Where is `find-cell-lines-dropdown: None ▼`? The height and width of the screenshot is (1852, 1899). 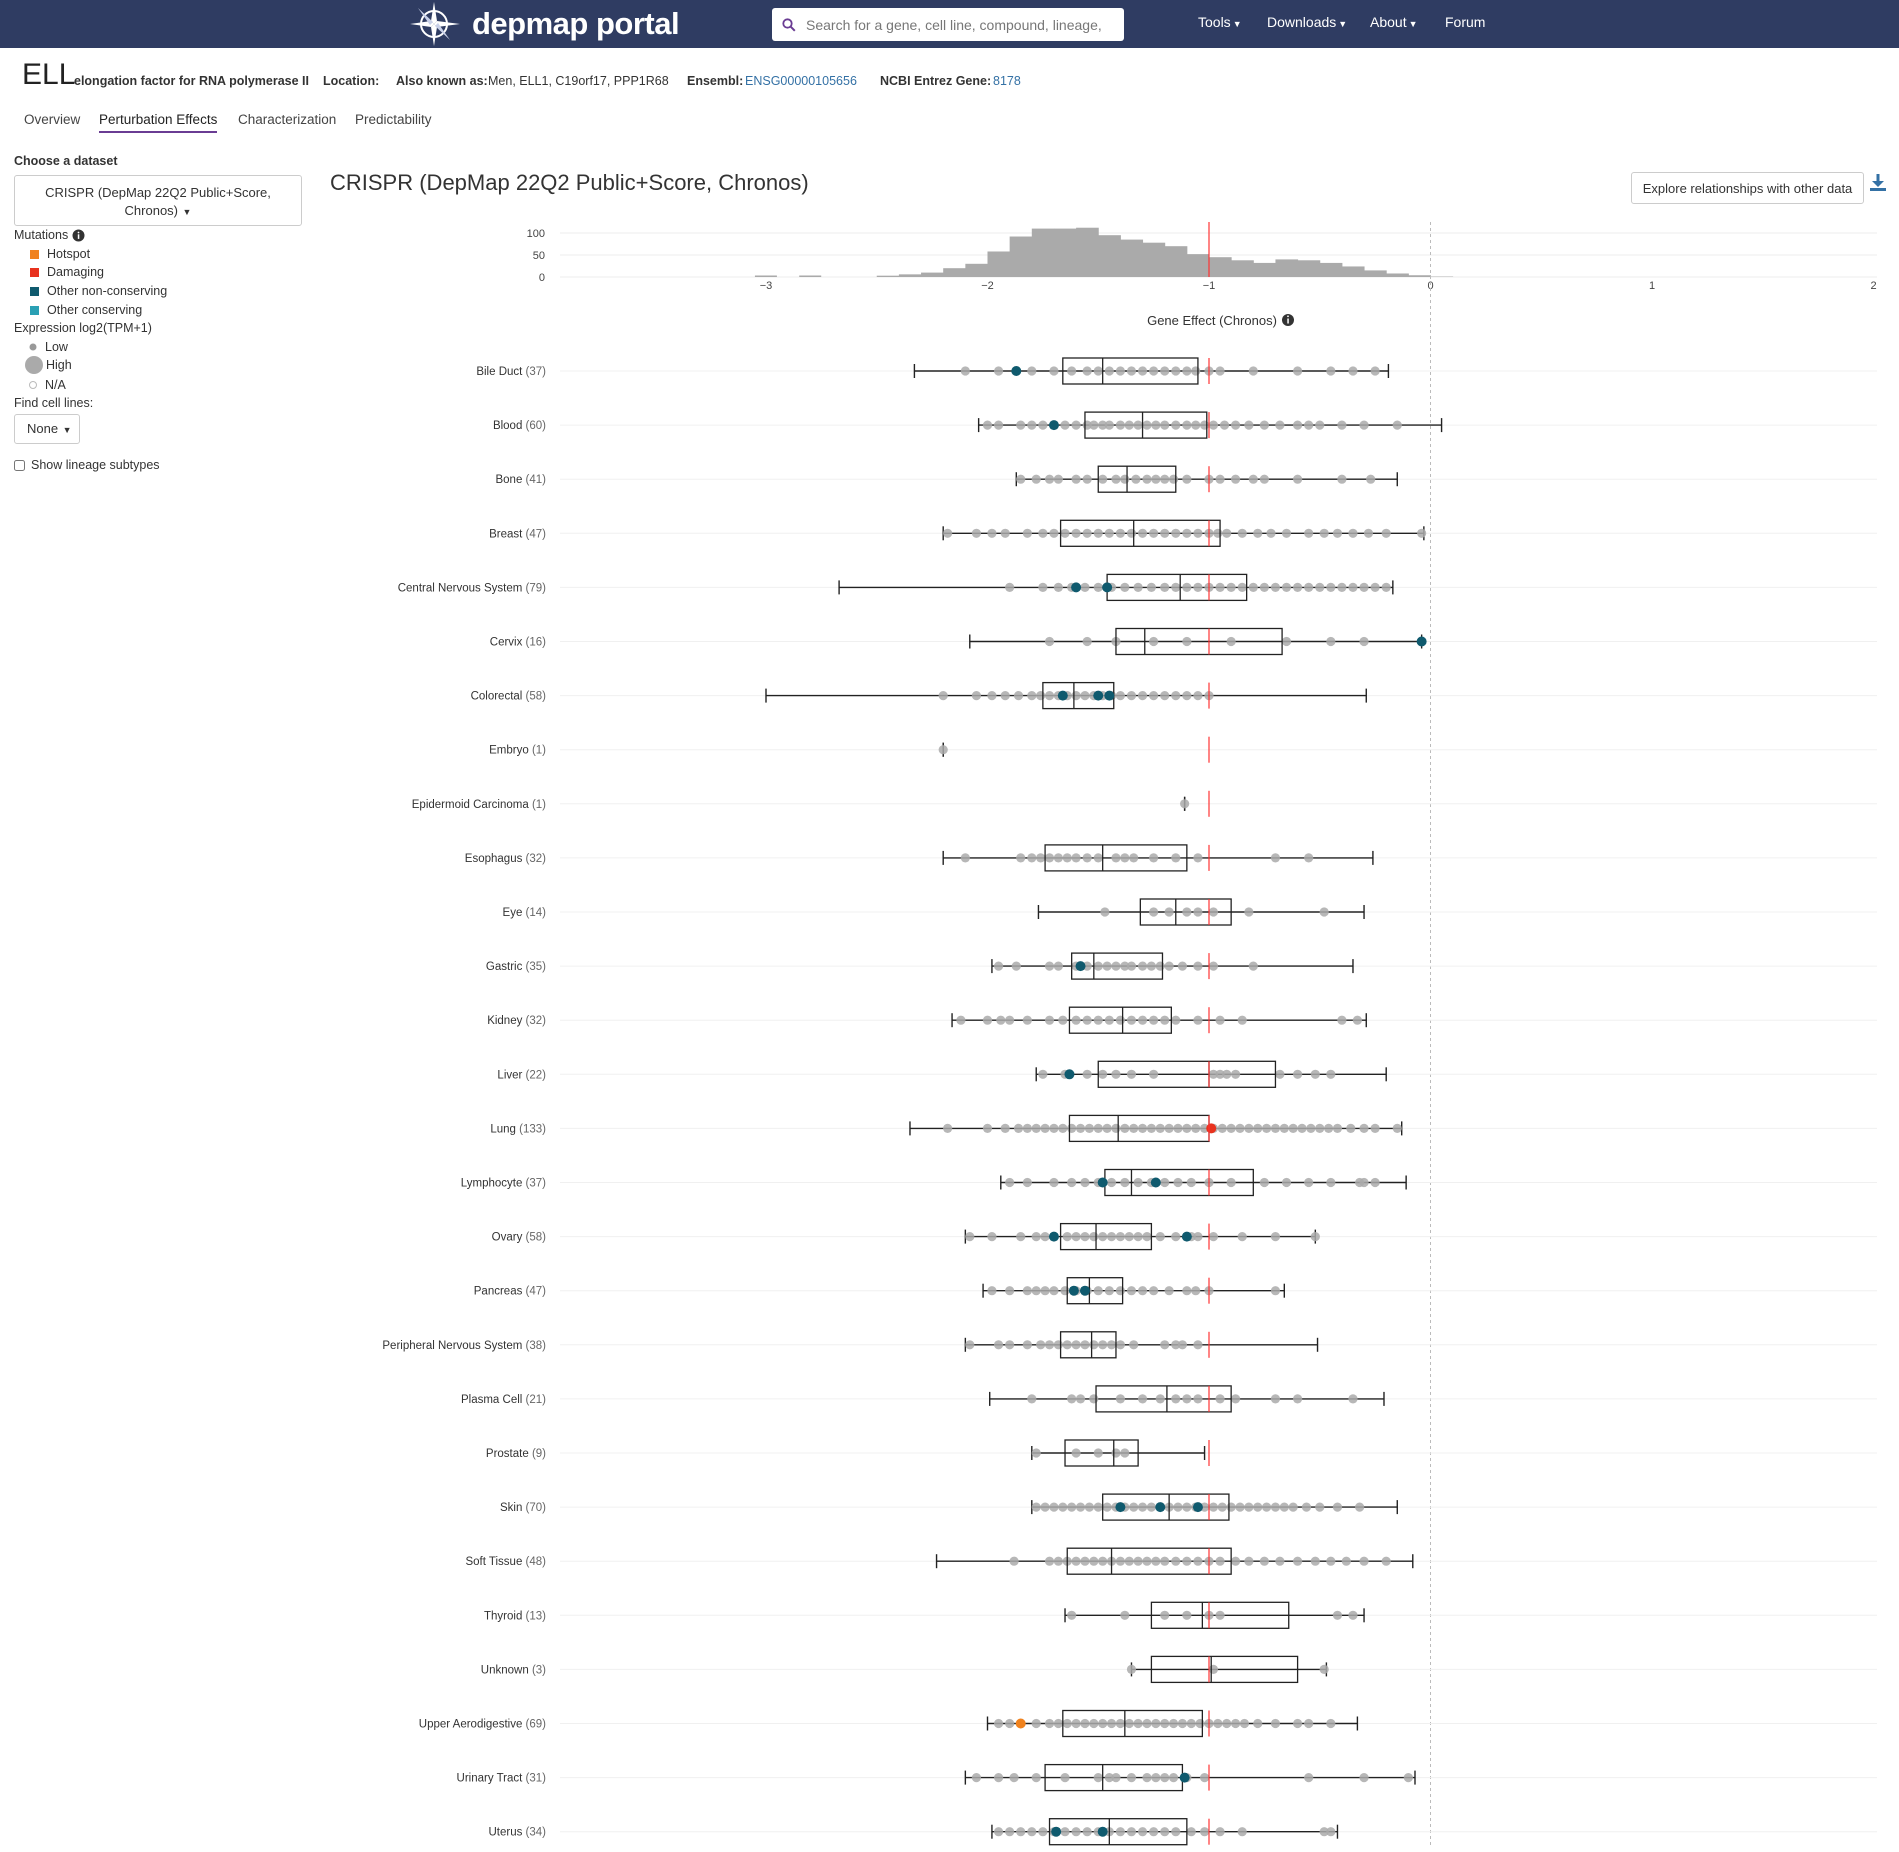
find-cell-lines-dropdown: None ▼ is located at coordinates (47, 429).